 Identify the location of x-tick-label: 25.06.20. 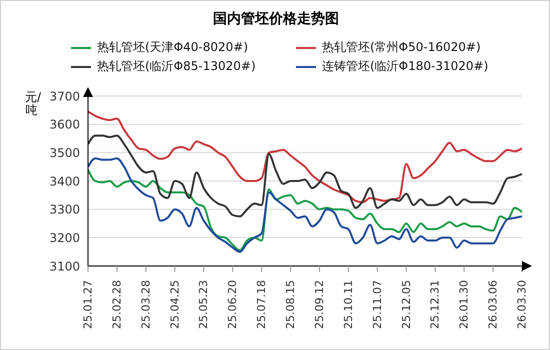
(233, 304).